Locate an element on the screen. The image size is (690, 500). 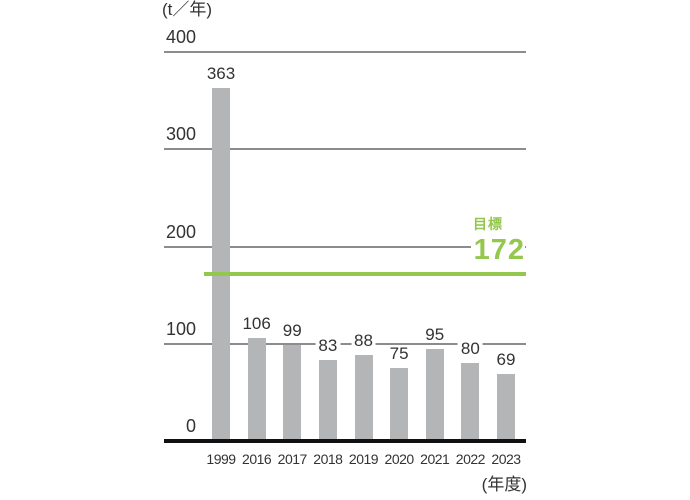
bar-value-label: 75 is located at coordinates (399, 354).